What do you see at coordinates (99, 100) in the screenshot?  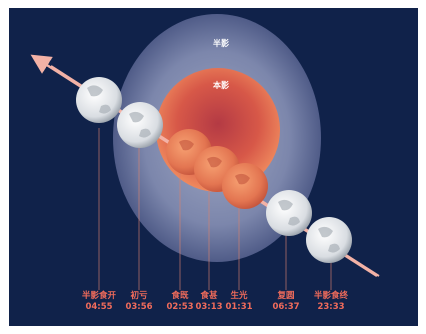 I see `moon-penumbral-start` at bounding box center [99, 100].